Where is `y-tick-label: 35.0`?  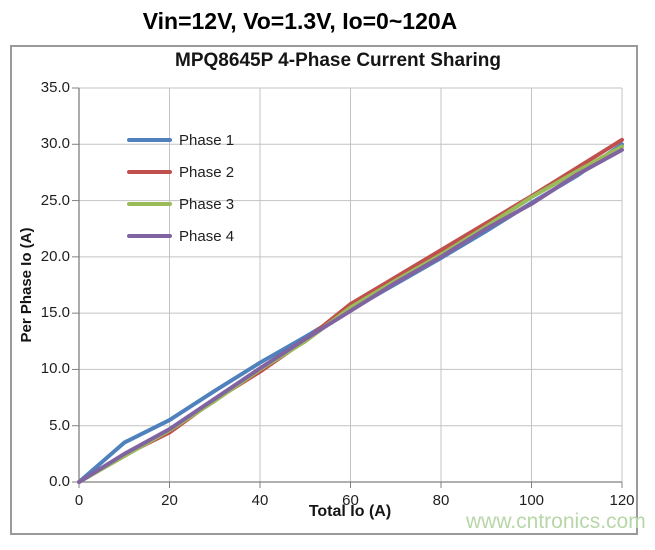 y-tick-label: 35.0 is located at coordinates (55, 87).